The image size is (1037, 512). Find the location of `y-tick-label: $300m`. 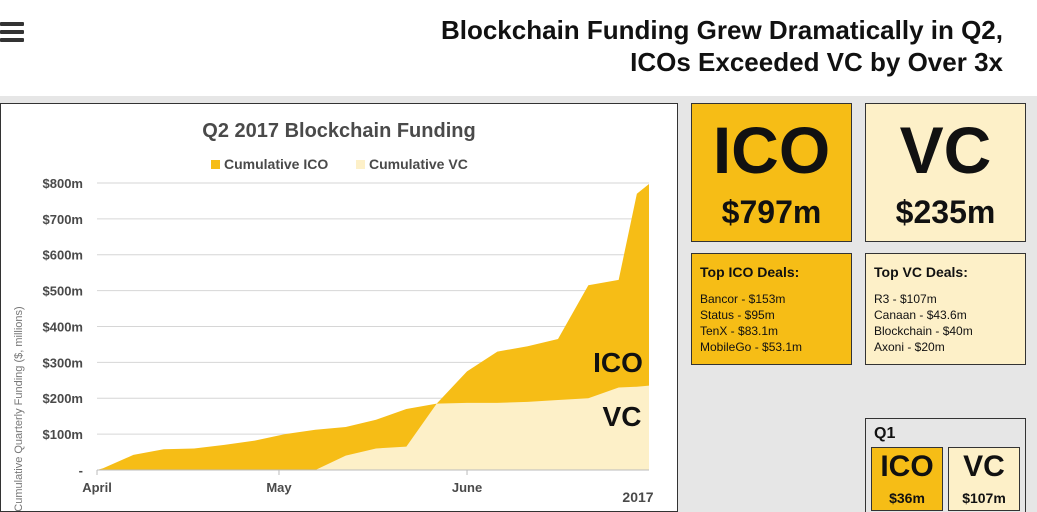

y-tick-label: $300m is located at coordinates (63, 362).